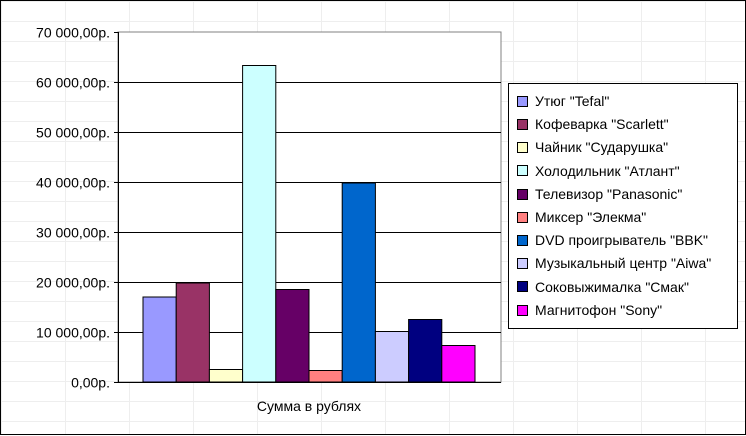  Describe the element at coordinates (612, 286) in the screenshot. I see `legend-label: Соковыжималка "Смак"` at that location.